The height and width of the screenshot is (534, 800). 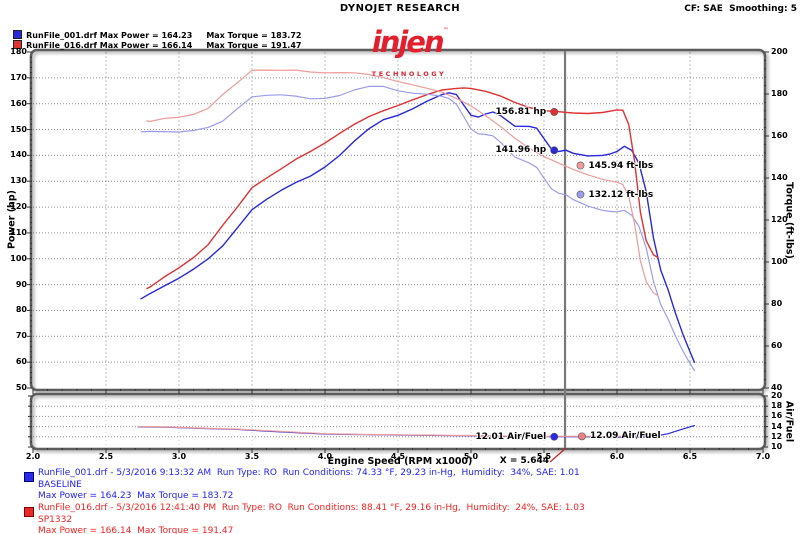 What do you see at coordinates (109, 35) in the screenshot?
I see `legend-run1-text: RunFile_001.drf Max Power = 164.23` at bounding box center [109, 35].